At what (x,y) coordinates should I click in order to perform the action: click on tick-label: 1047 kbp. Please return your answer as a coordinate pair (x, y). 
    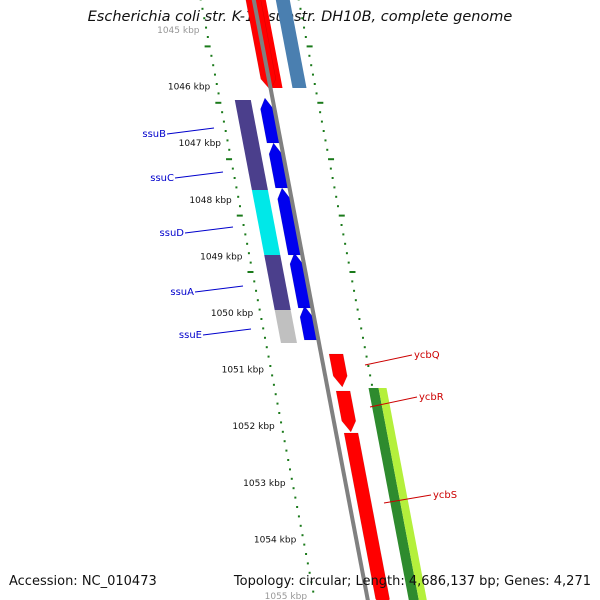
    Looking at the image, I should click on (200, 144).